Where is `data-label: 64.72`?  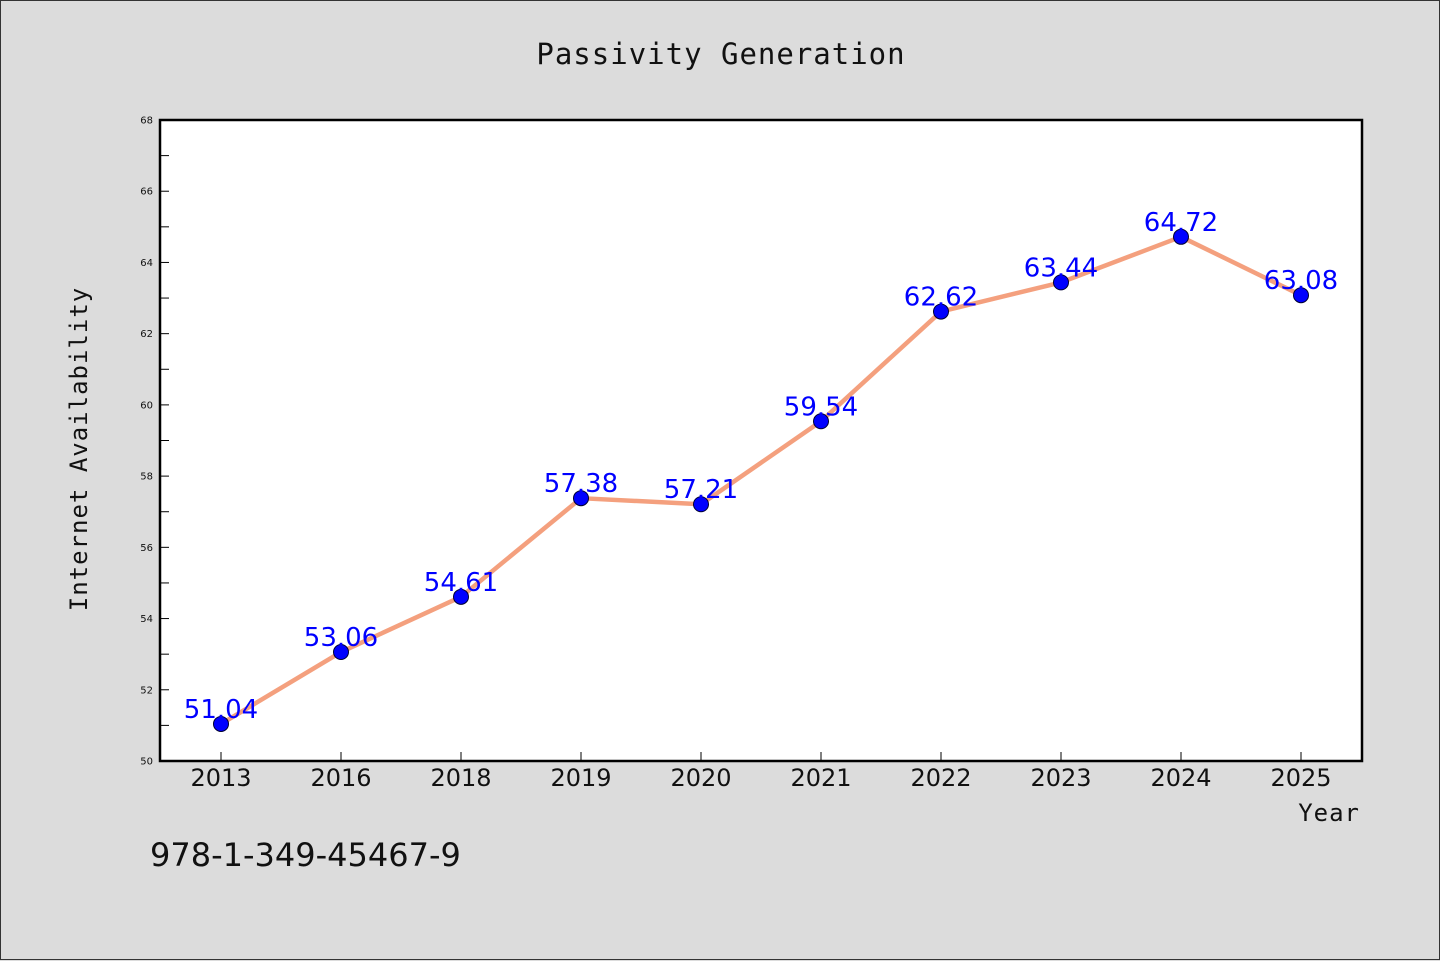 data-label: 64.72 is located at coordinates (1181, 223).